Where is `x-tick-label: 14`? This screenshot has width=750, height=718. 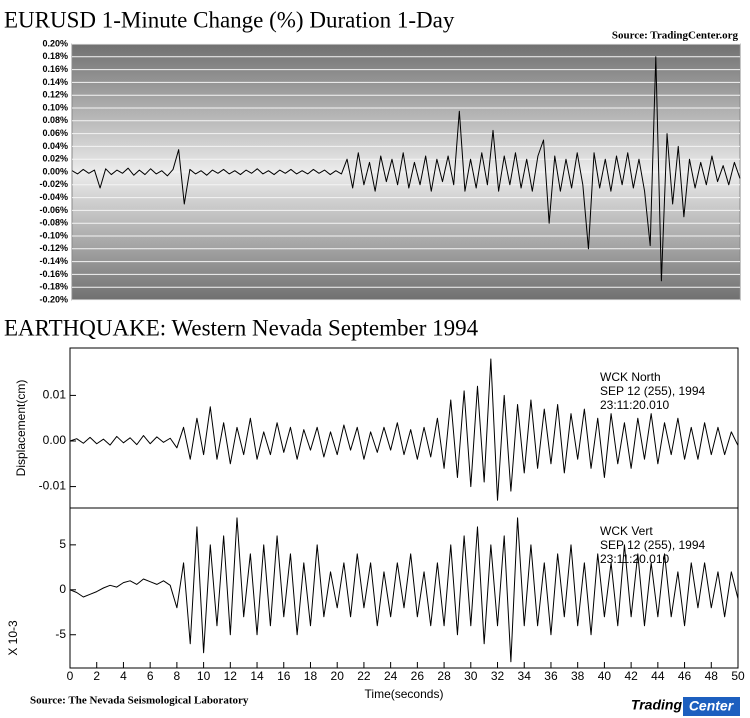
x-tick-label: 14 is located at coordinates (257, 676).